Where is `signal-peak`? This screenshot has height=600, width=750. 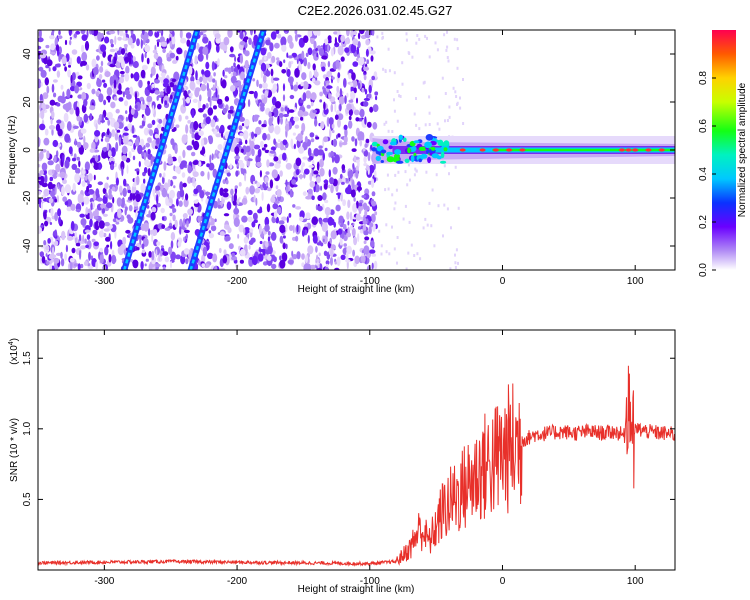
signal-peak is located at coordinates (661, 150).